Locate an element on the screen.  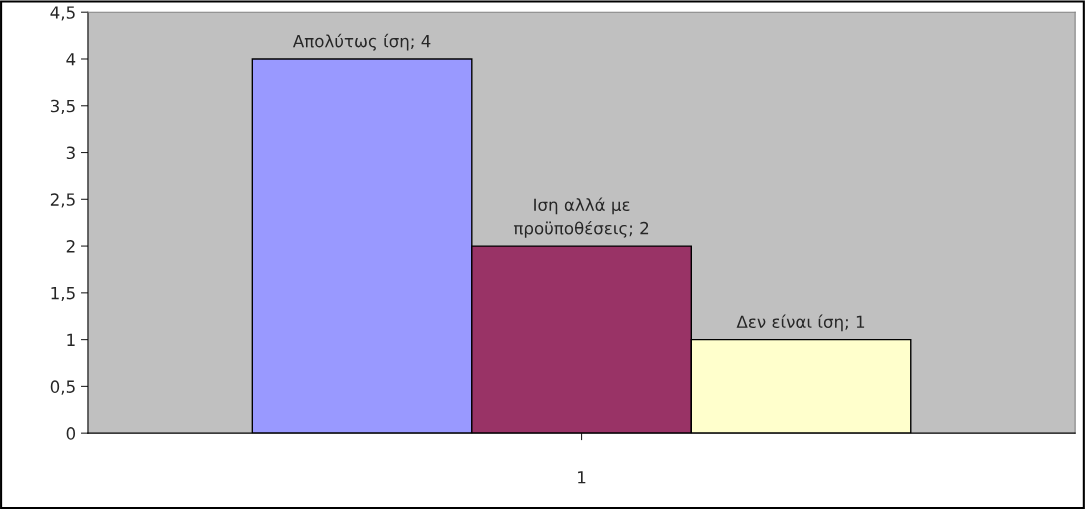
data-label: Ιση αλλά με προϋποθέσεις; 2 is located at coordinates (581, 217).